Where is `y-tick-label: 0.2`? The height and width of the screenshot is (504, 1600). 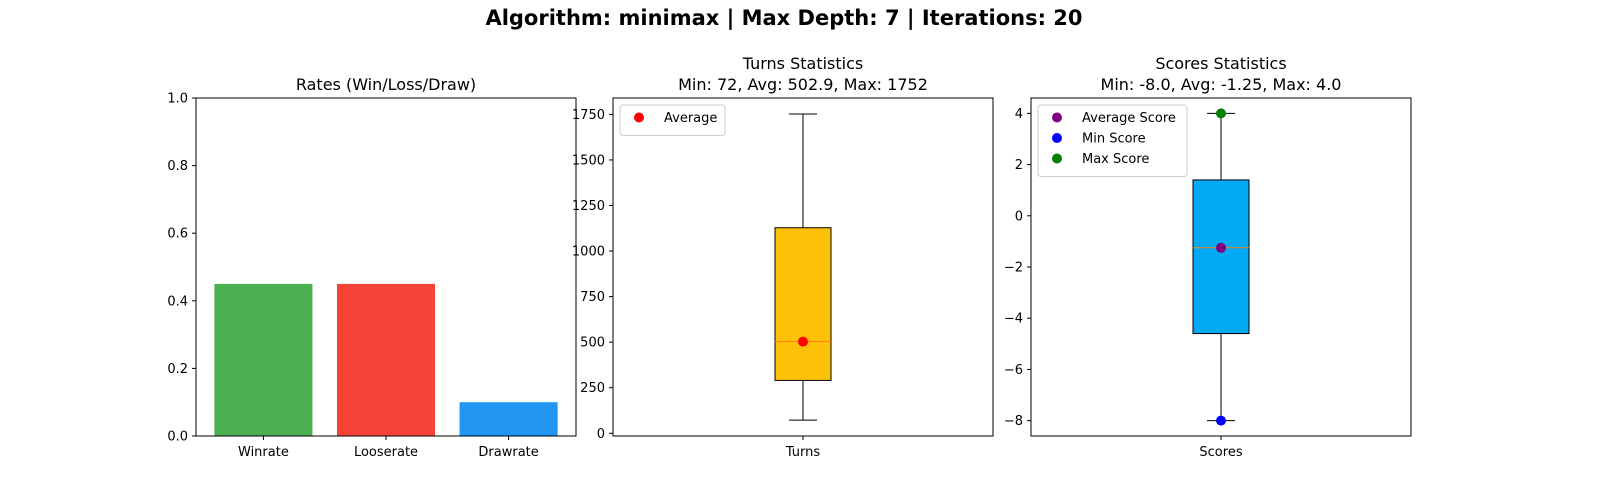 y-tick-label: 0.2 is located at coordinates (177, 369).